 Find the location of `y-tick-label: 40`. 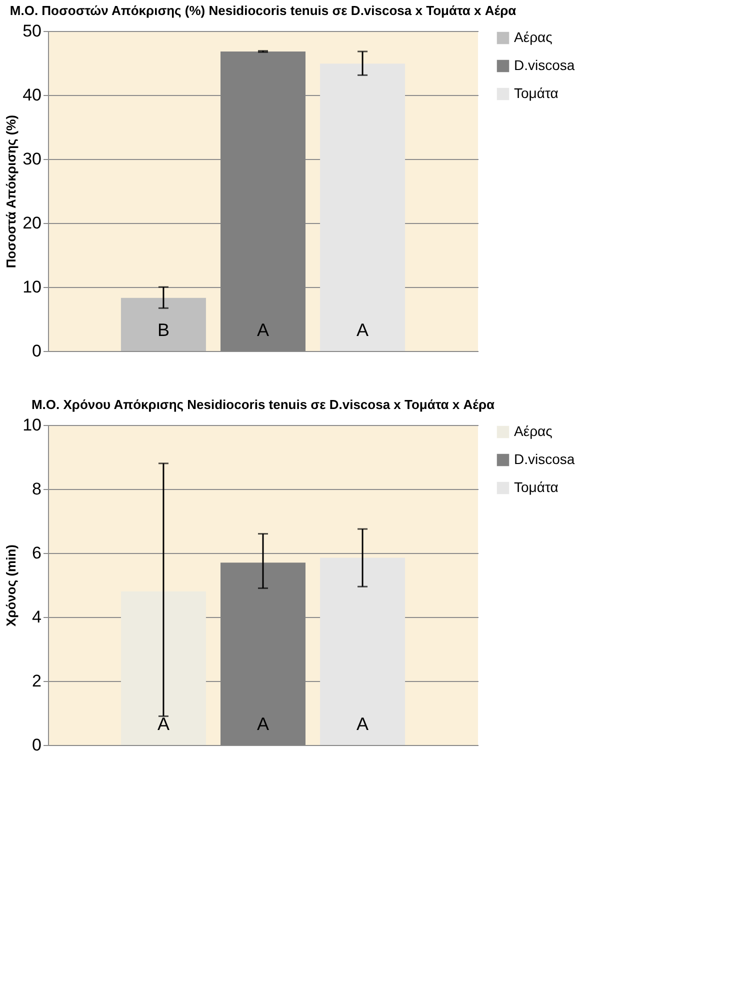

y-tick-label: 40 is located at coordinates (32, 95).